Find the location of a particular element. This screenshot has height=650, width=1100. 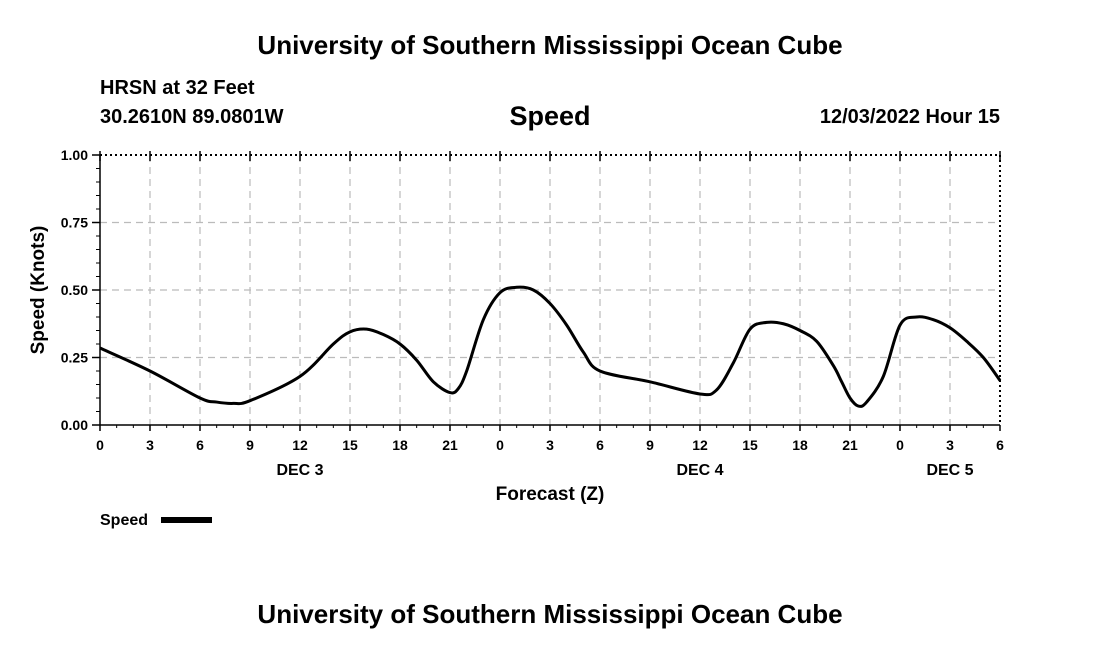

forecast-timestamp: 12/03/2022 Hour 15 is located at coordinates (909, 117).